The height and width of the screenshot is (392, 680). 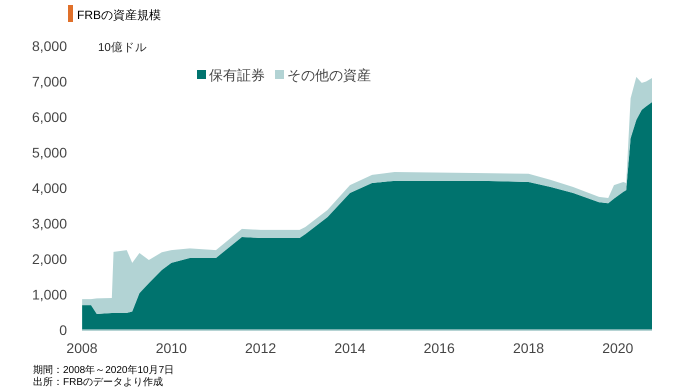 I want to click on x-tick-label: 2014, so click(x=350, y=348).